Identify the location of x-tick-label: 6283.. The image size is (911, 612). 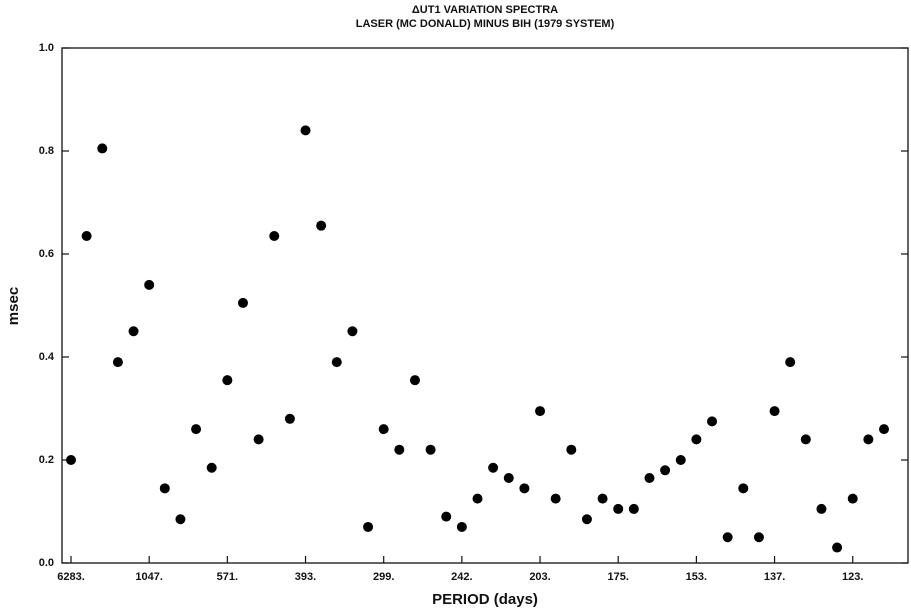
(71, 577).